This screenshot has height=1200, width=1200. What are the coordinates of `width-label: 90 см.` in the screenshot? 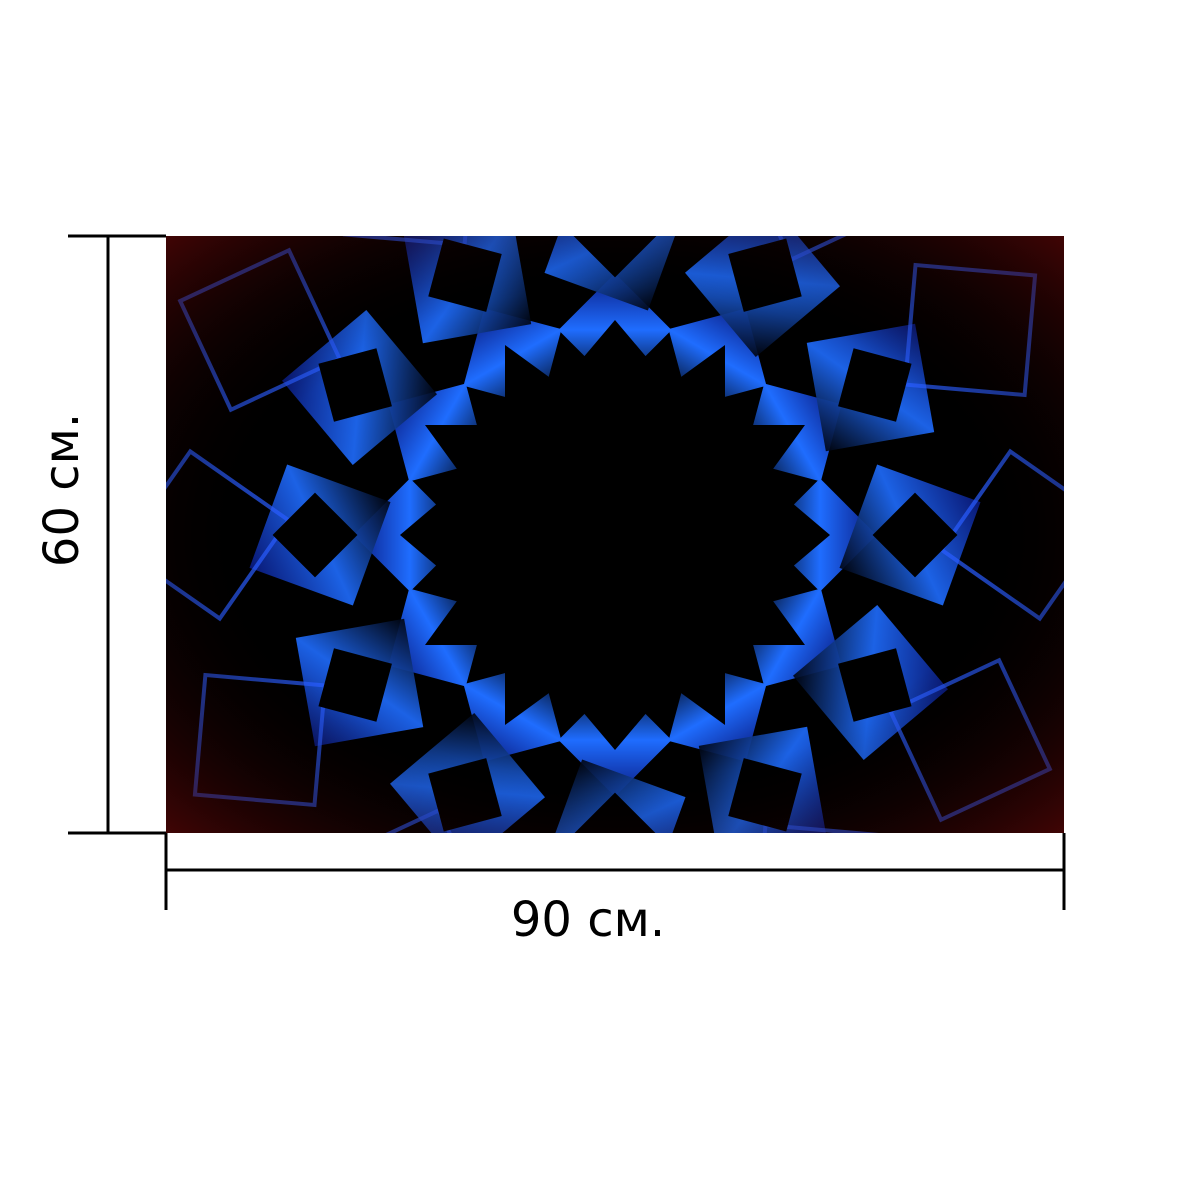 It's located at (588, 920).